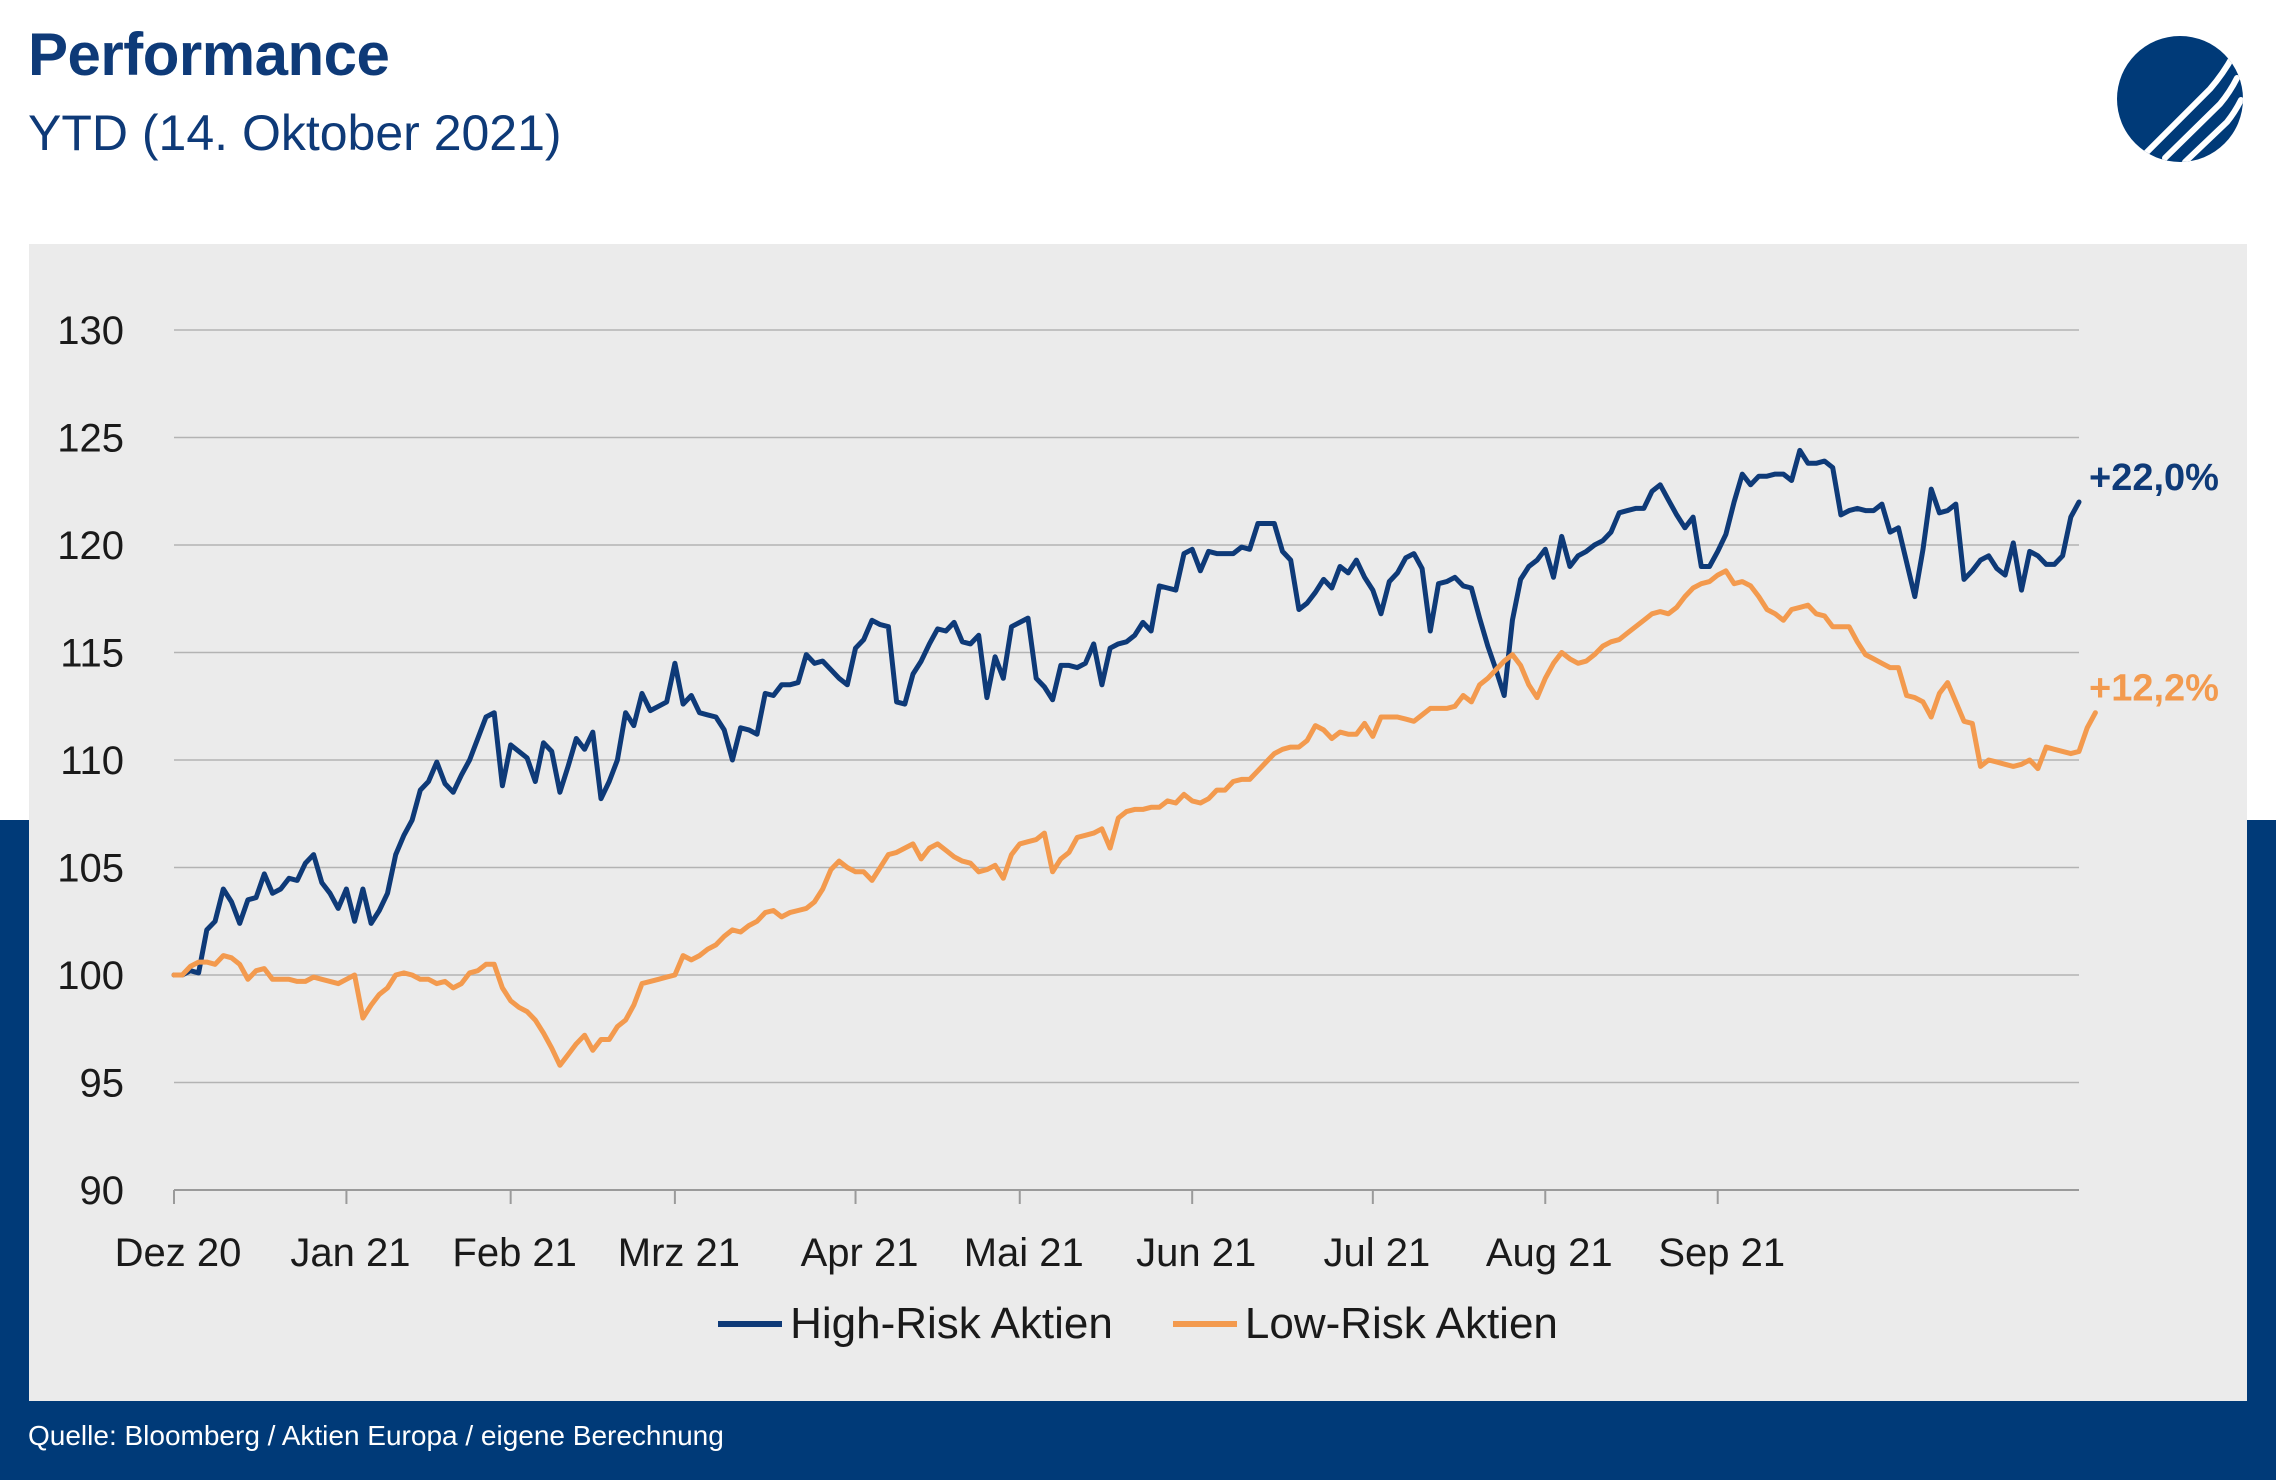  I want to click on chart-legend: High-Risk Aktien Low-Risk Aktien, so click(1138, 1324).